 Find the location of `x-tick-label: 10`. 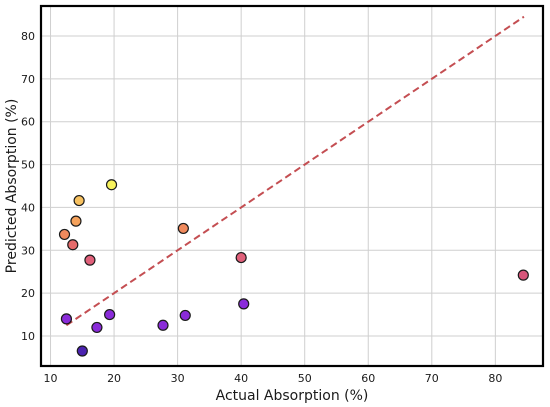

x-tick-label: 10 is located at coordinates (51, 378).